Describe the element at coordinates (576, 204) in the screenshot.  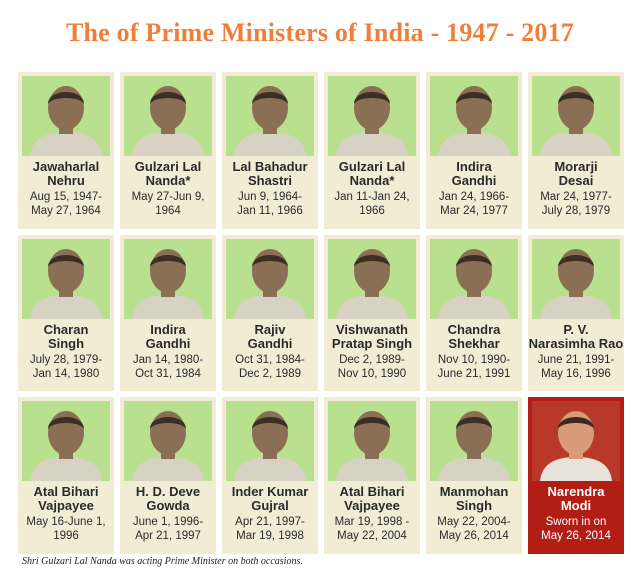
I see `pm-term: Mar 24, 1977- July 28, 1979` at that location.